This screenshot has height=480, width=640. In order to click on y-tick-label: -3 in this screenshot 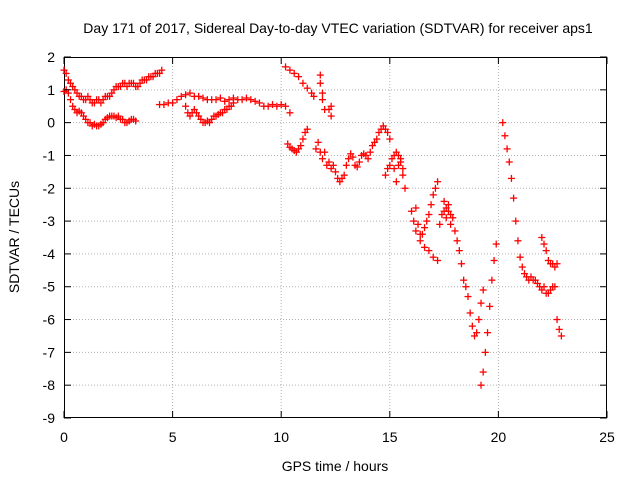, I will do `click(49, 221)`.